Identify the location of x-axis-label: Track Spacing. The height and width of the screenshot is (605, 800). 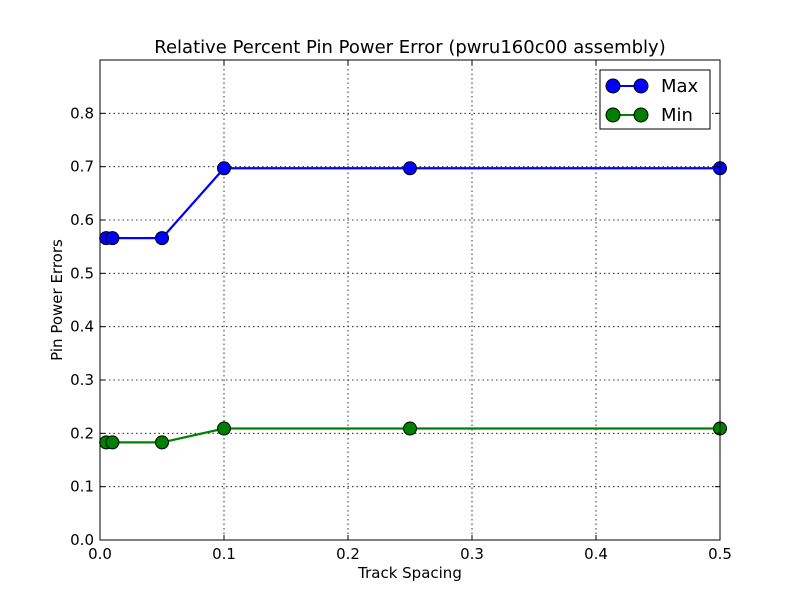
(409, 573).